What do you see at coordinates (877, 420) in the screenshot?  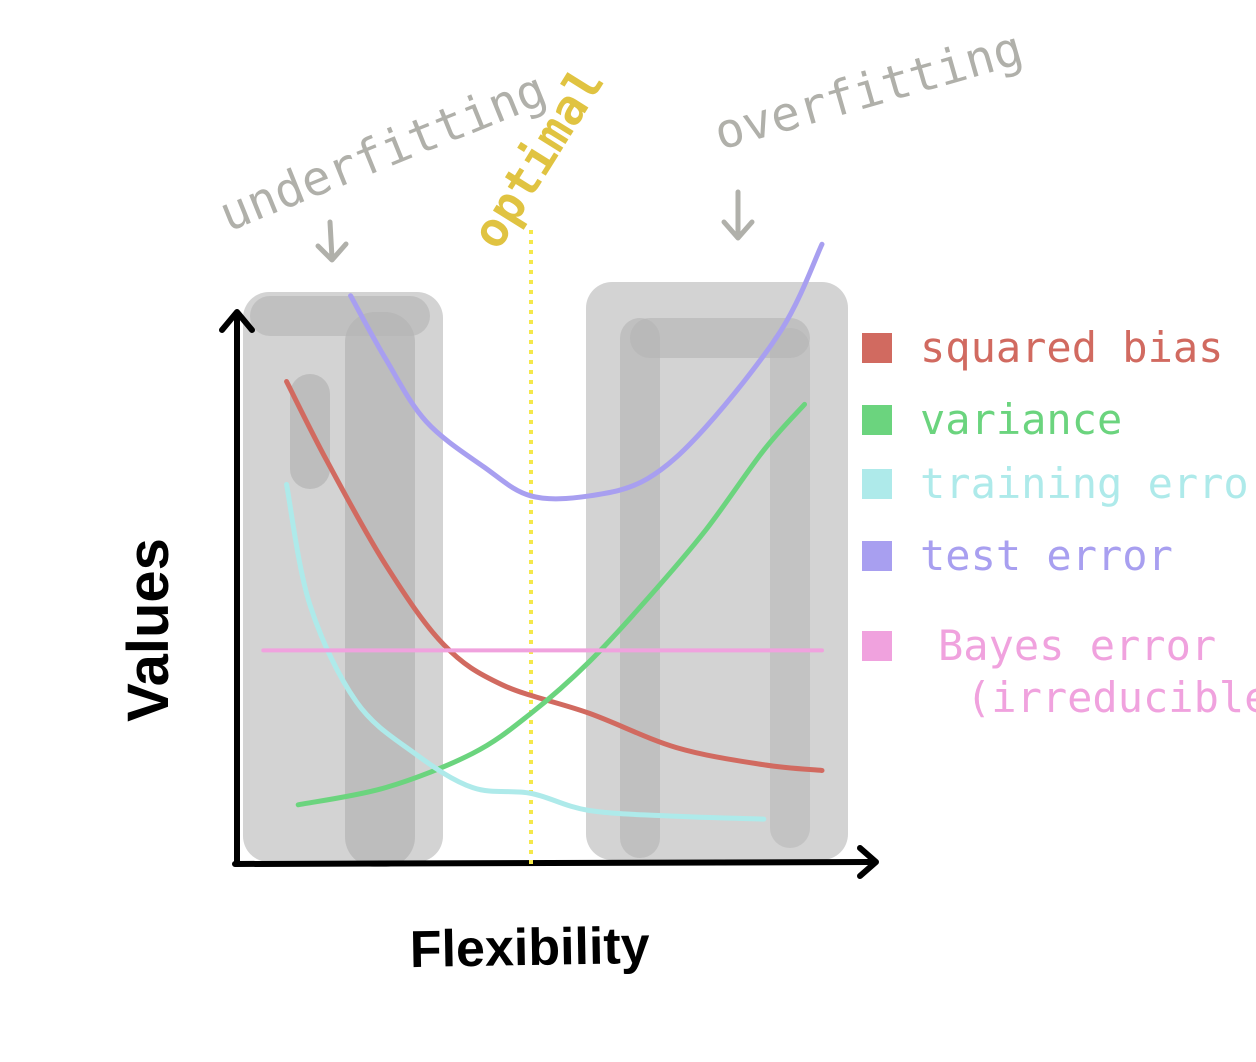 I see `variance-legend-swatch` at bounding box center [877, 420].